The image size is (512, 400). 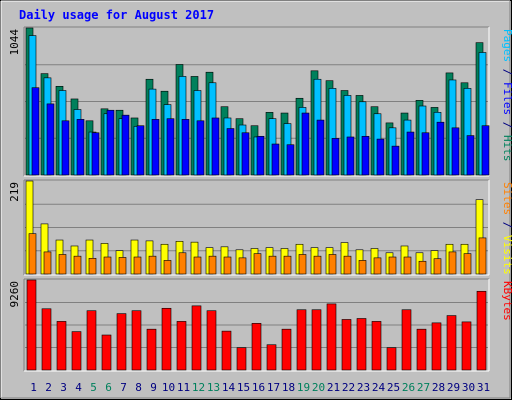 I want to click on legend-part: Pages, so click(x=506, y=45).